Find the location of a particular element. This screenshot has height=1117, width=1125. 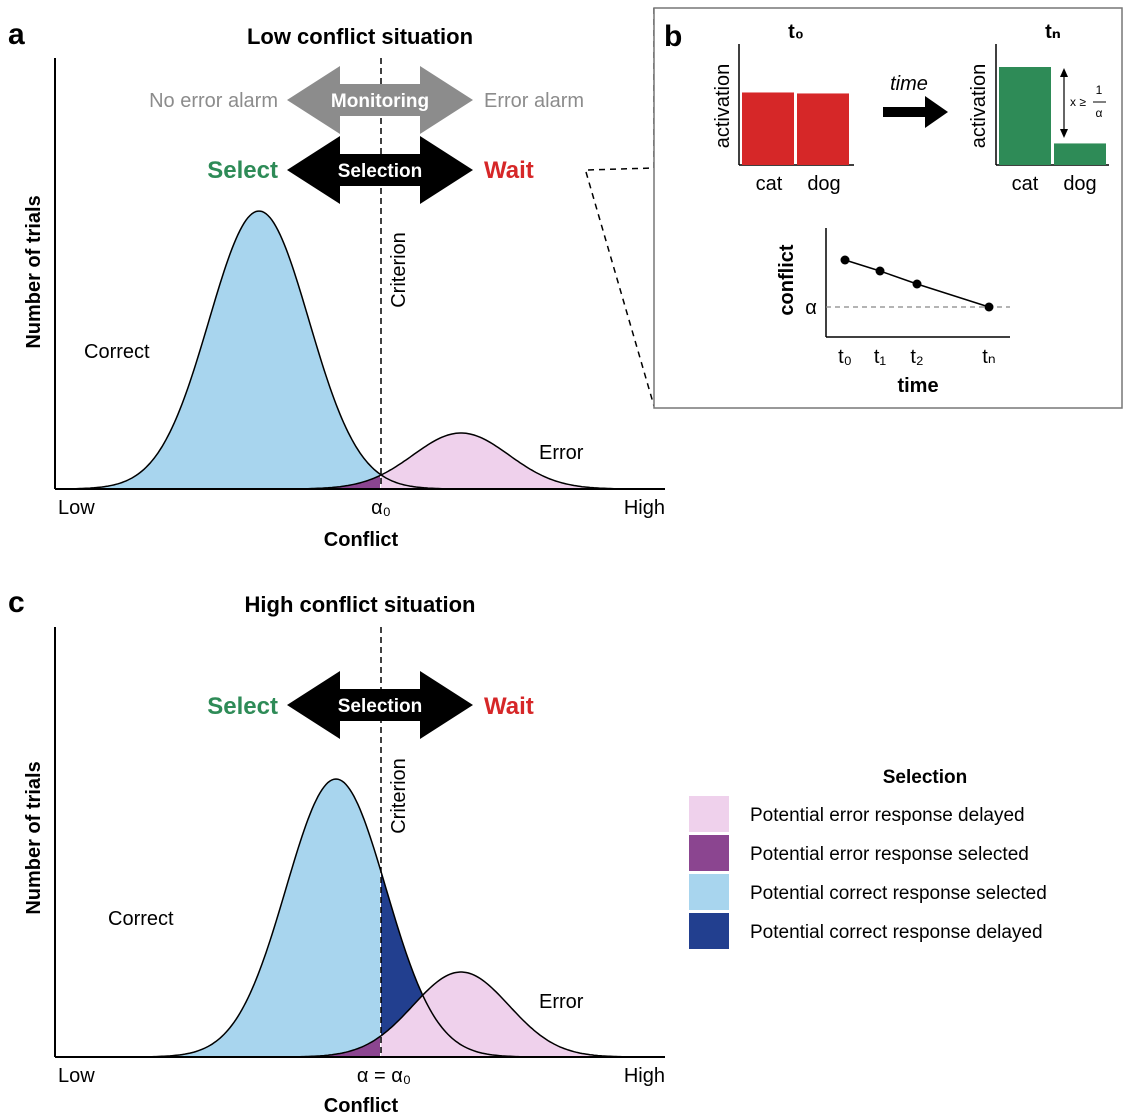

zoom-line-bottom is located at coordinates (620, 289).